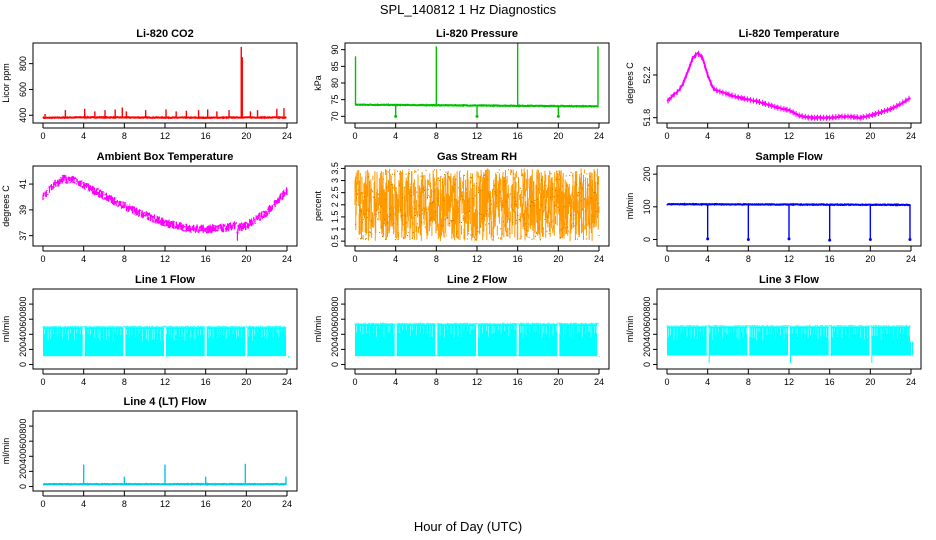 The height and width of the screenshot is (540, 936). What do you see at coordinates (335, 180) in the screenshot?
I see `y-tick-label: 3` at bounding box center [335, 180].